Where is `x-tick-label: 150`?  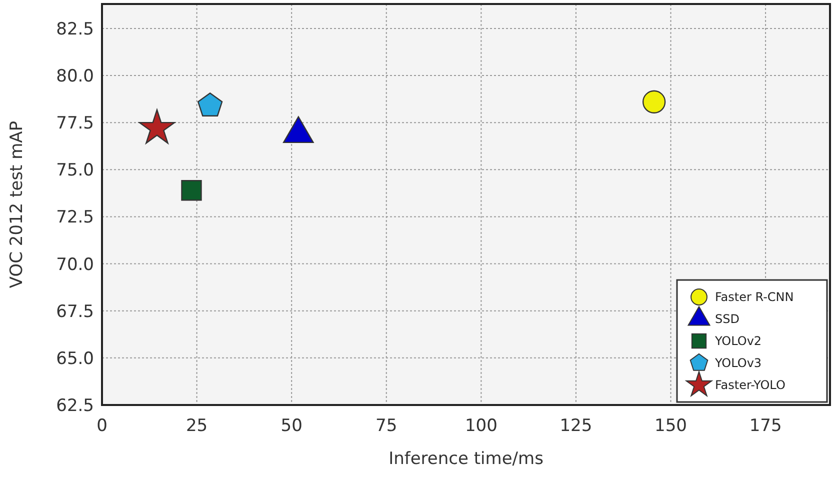 x-tick-label: 150 is located at coordinates (670, 426).